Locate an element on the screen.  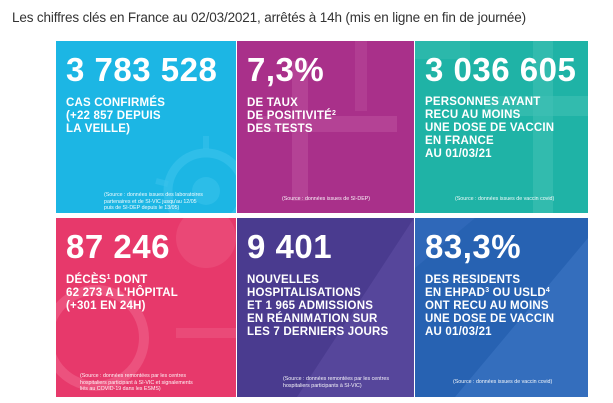
desc-line: EN FRANCE is located at coordinates (459, 141).